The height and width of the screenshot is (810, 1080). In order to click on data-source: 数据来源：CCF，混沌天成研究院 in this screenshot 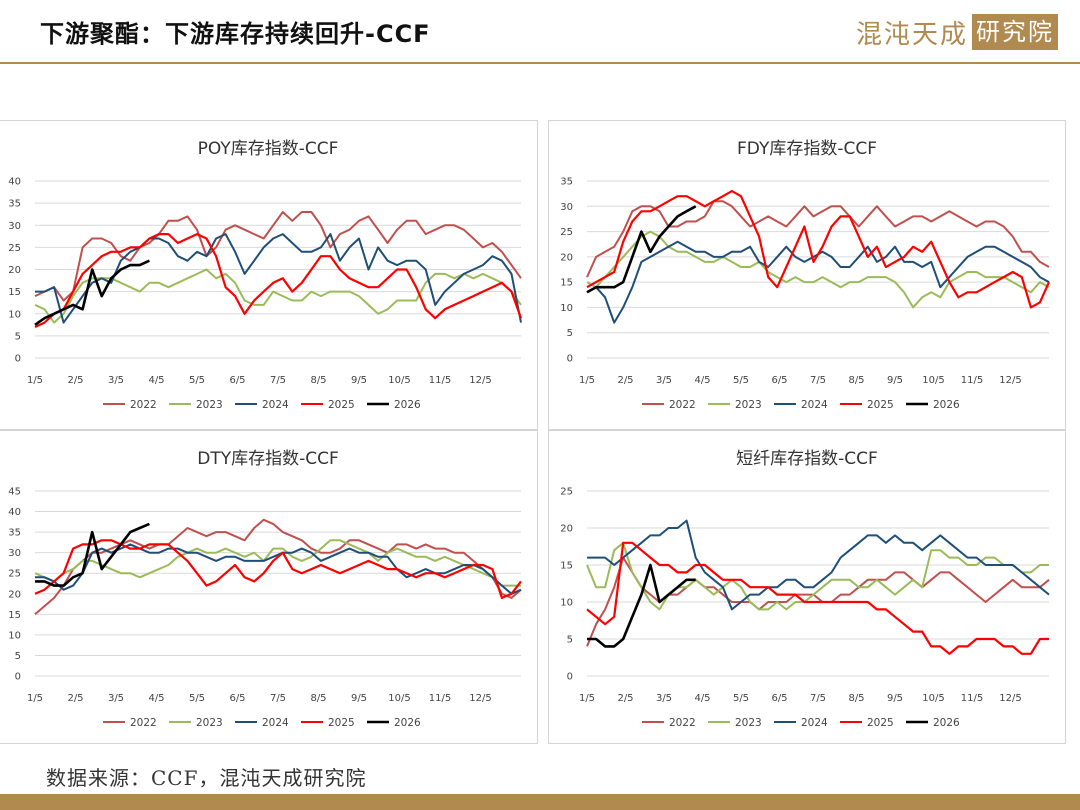, I will do `click(206, 778)`.